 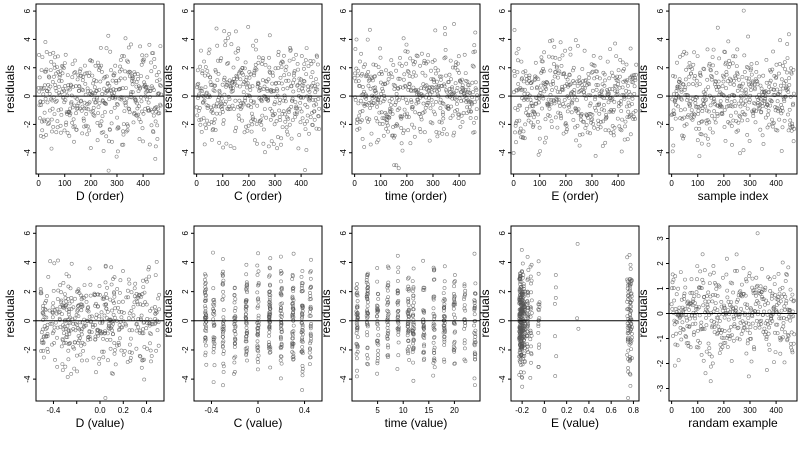 I want to click on x-tick-label: 0.4, so click(x=147, y=410).